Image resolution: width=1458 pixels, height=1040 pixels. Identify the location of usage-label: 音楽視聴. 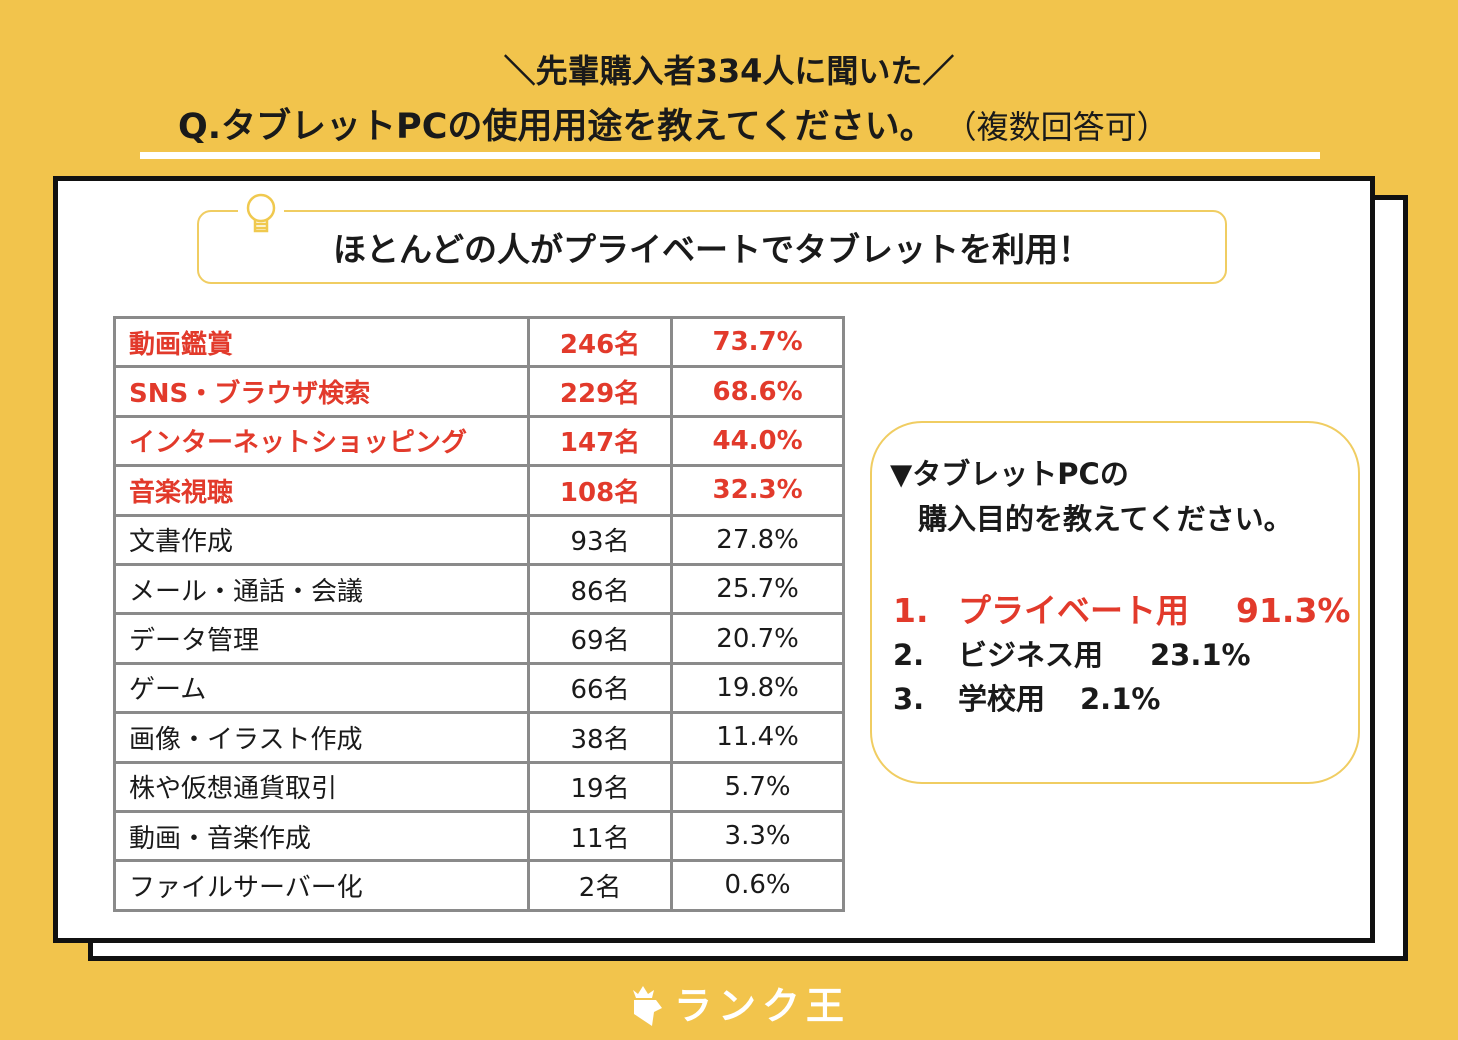
(321, 490).